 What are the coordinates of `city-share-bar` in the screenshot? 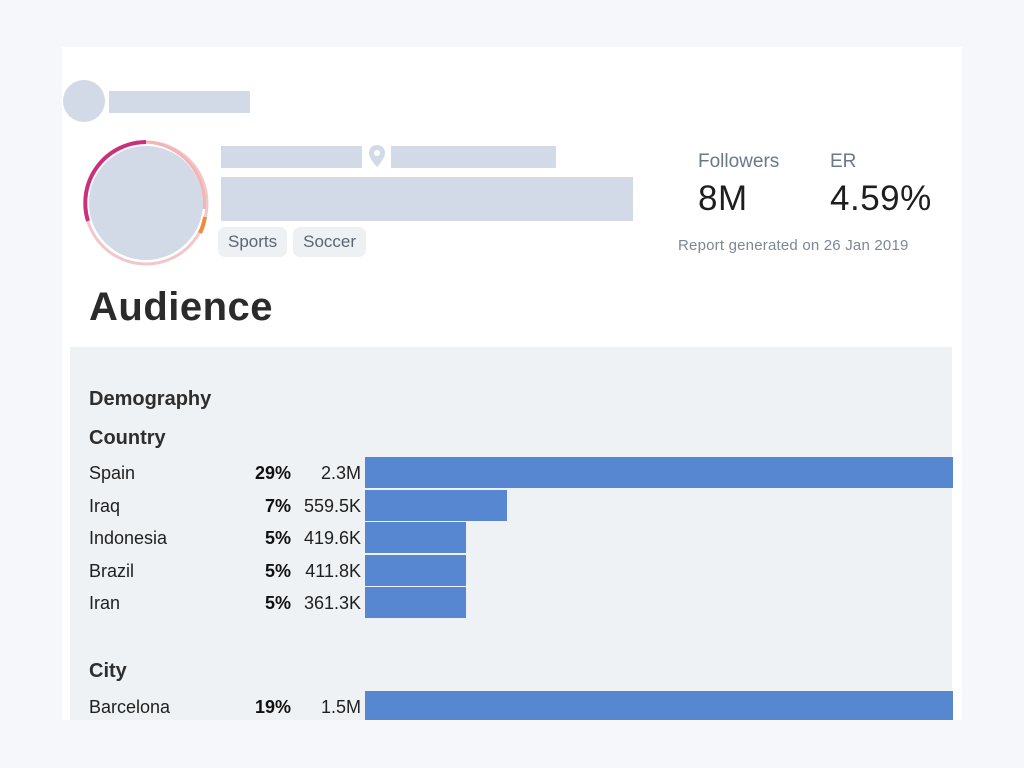 It's located at (659, 705).